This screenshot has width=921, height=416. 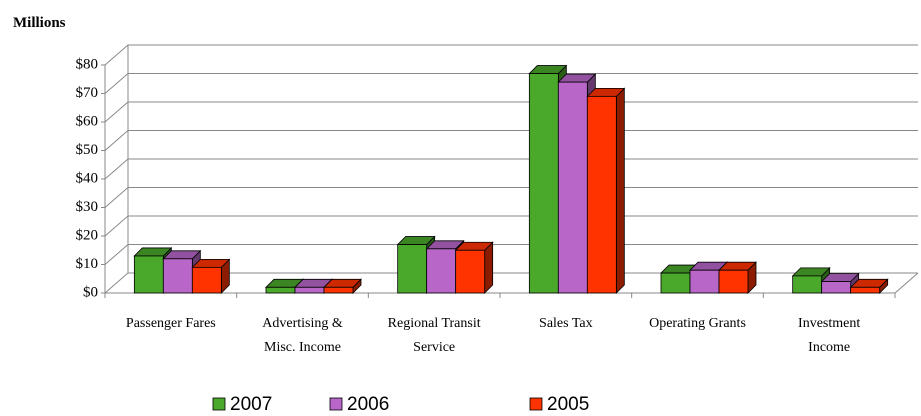 What do you see at coordinates (87, 207) in the screenshot?
I see `y-tick-label: $30` at bounding box center [87, 207].